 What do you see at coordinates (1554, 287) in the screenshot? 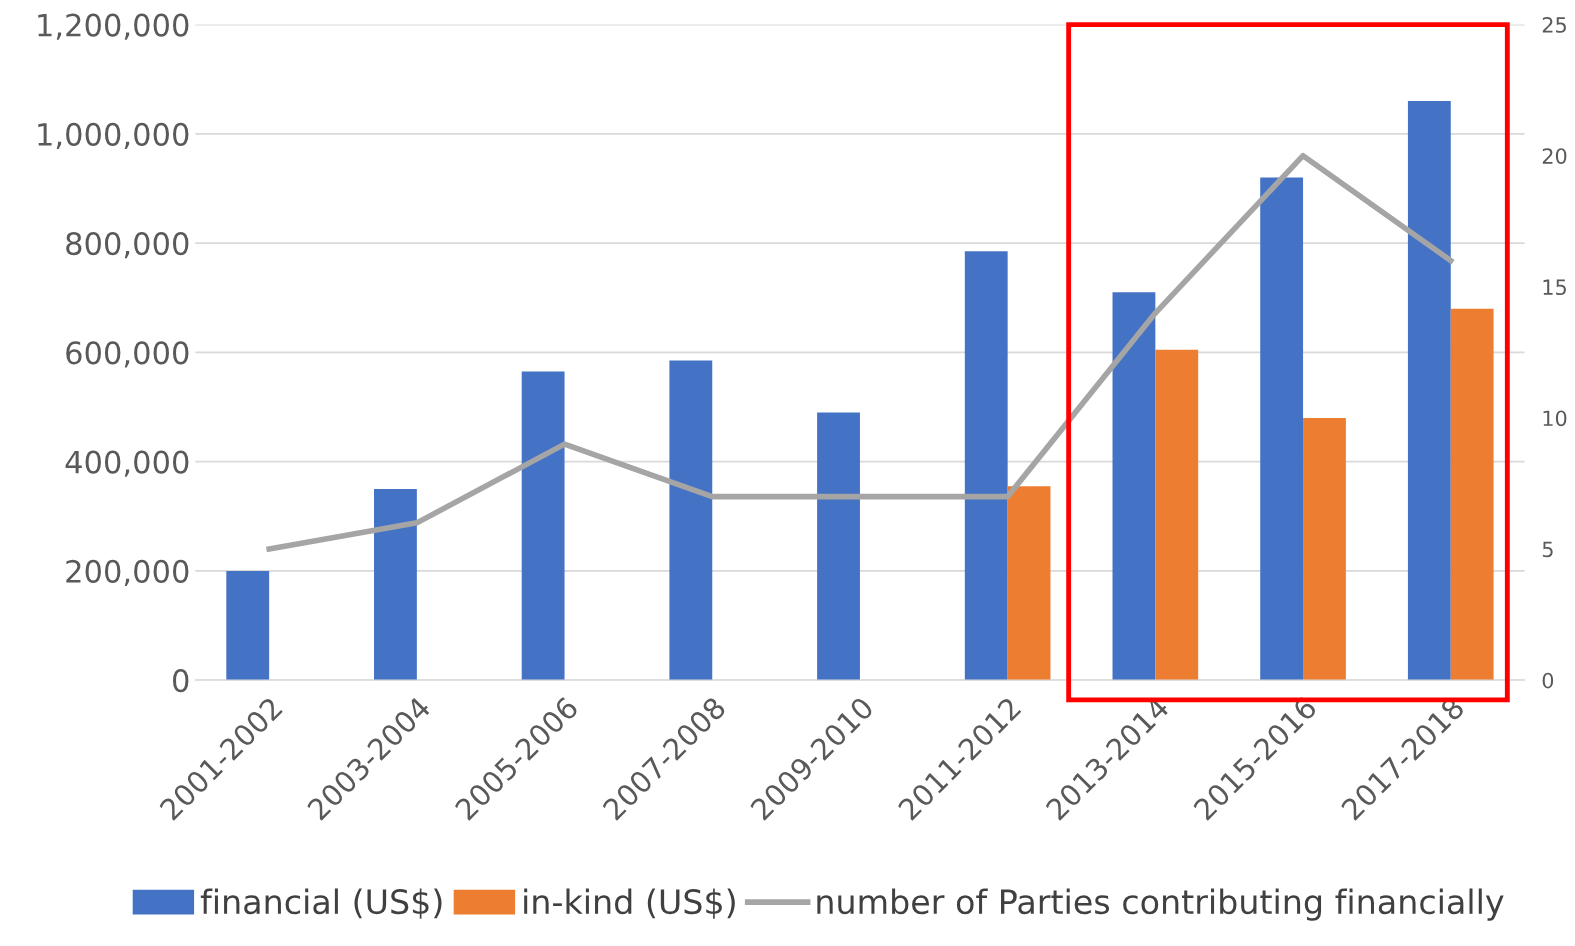
I see `y2-tick-label: 15` at bounding box center [1554, 287].